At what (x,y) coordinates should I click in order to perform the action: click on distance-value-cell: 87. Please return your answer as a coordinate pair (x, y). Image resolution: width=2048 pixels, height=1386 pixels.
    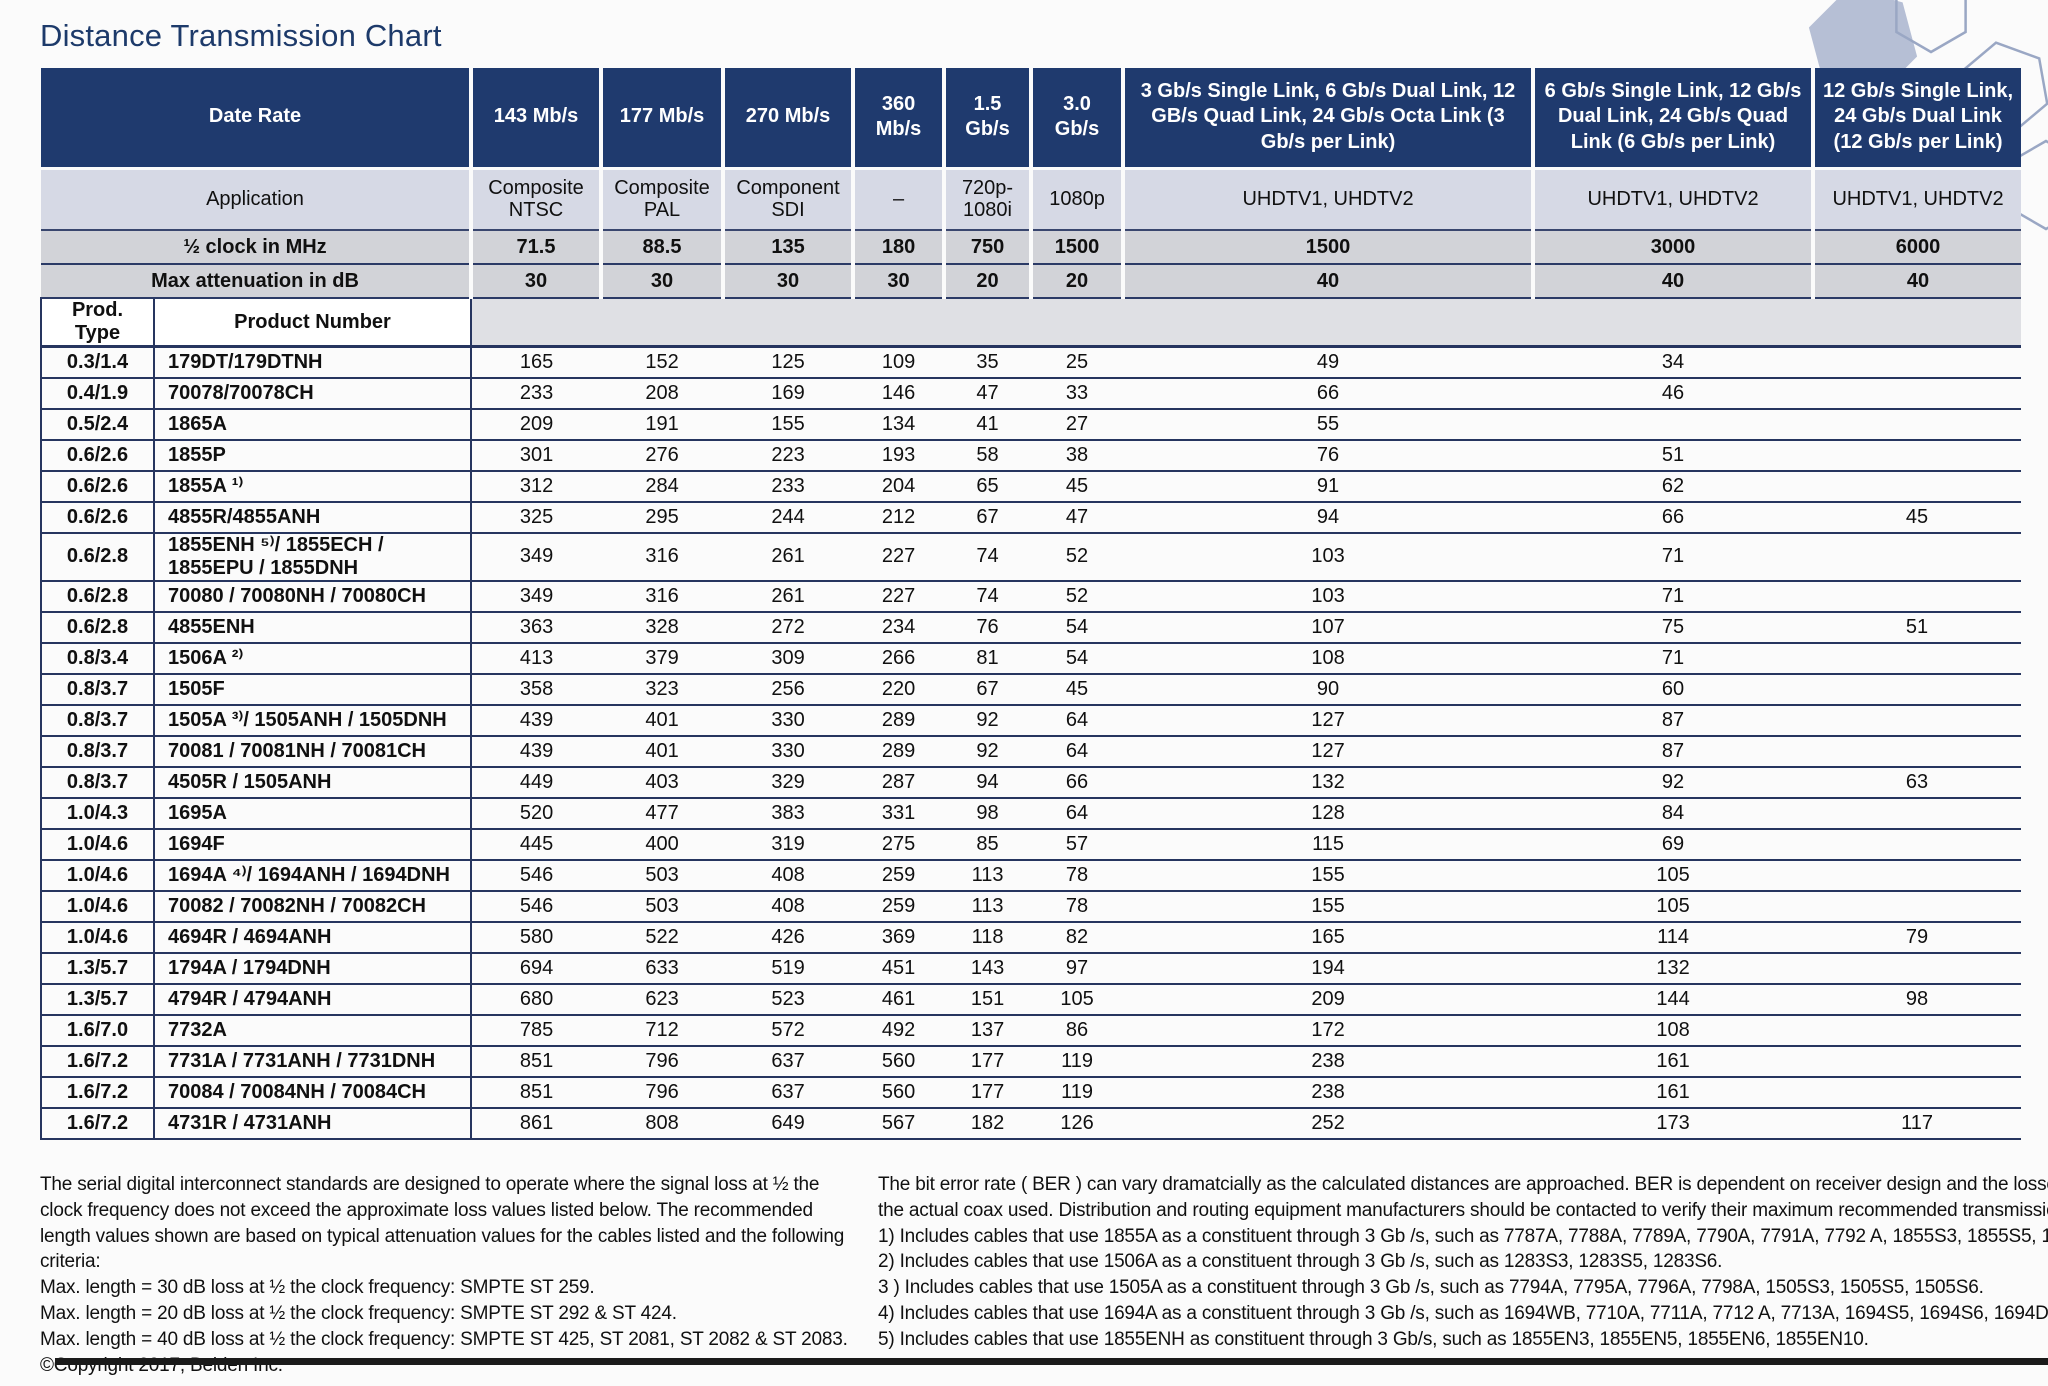
    Looking at the image, I should click on (1673, 720).